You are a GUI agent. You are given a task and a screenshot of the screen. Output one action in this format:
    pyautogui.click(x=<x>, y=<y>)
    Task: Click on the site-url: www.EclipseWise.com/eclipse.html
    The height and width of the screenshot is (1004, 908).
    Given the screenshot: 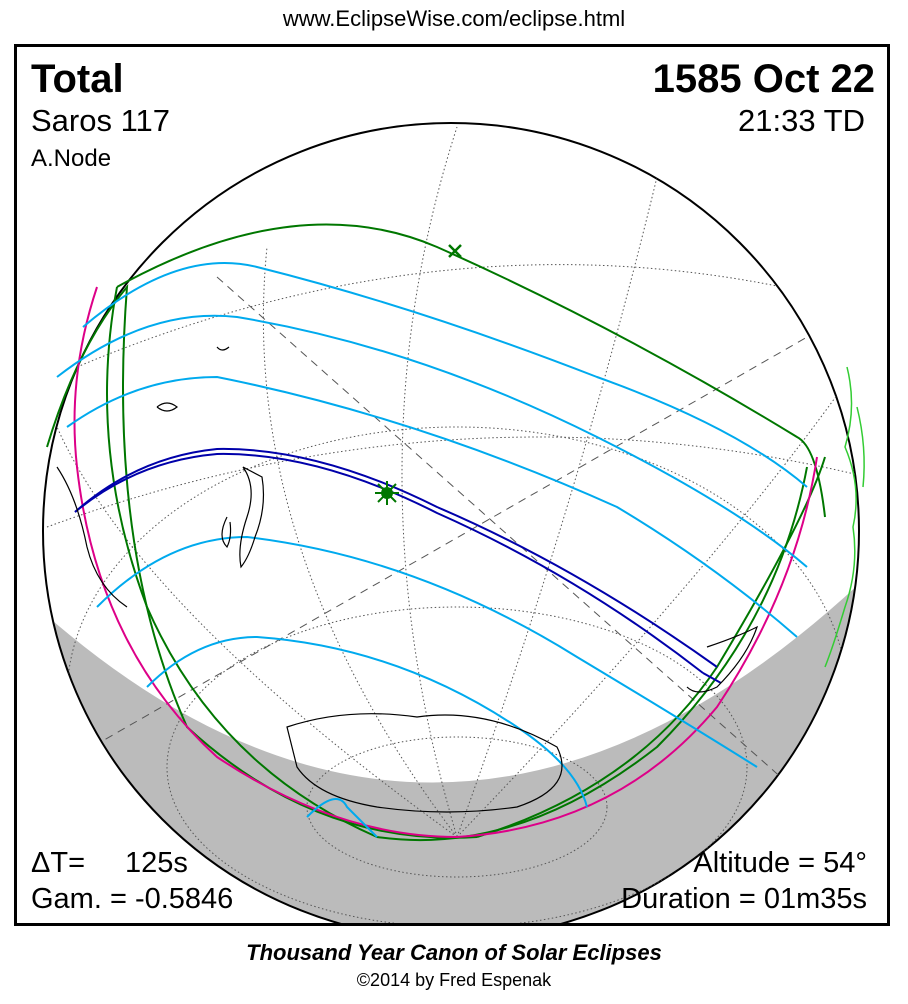 What is the action you would take?
    pyautogui.click(x=454, y=18)
    